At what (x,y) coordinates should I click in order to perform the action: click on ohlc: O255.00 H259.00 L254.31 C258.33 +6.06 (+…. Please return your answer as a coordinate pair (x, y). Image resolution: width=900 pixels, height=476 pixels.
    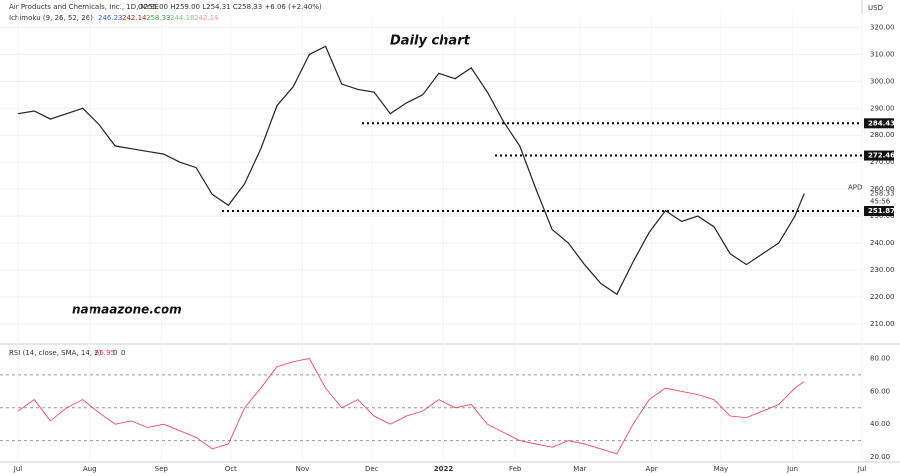
    Looking at the image, I should click on (230, 7).